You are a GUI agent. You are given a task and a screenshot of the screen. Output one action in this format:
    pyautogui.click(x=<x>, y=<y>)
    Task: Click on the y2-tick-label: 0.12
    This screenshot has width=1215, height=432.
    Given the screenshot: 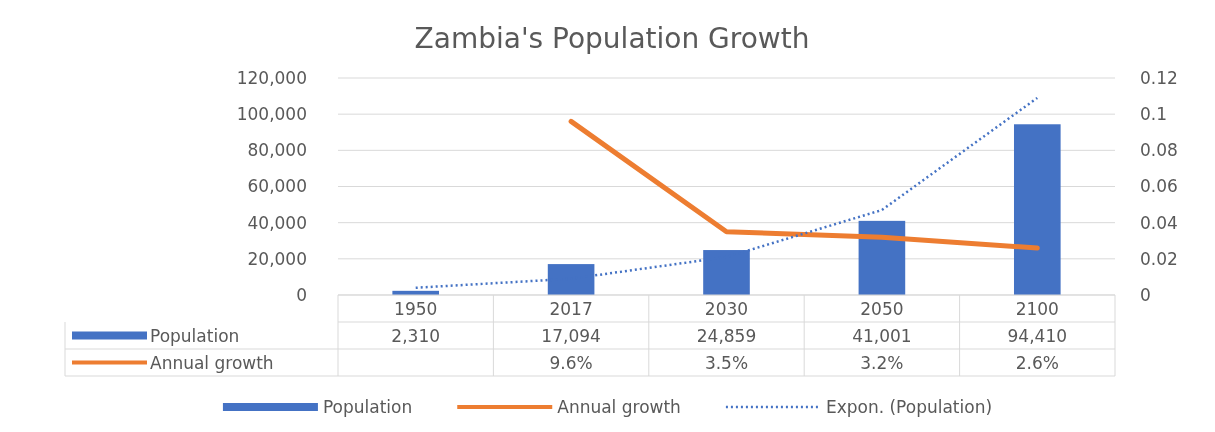 What is the action you would take?
    pyautogui.click(x=1159, y=77)
    